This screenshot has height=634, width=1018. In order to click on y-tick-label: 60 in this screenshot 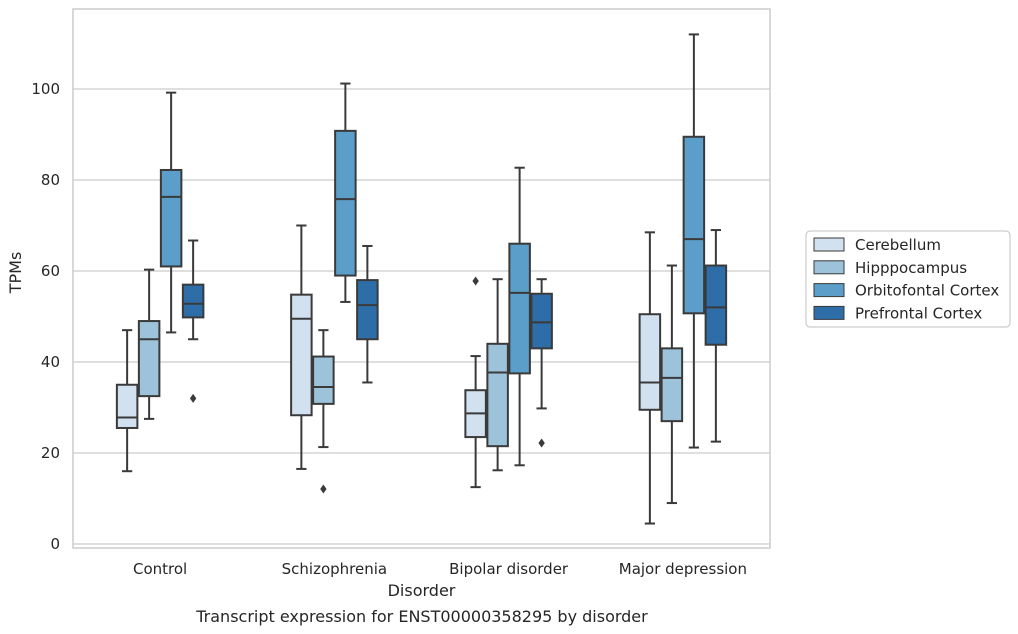, I will do `click(50, 271)`.